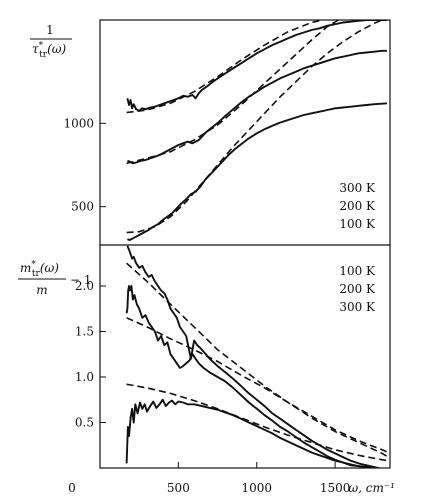  I want to click on top-ylabel-den-arg: (ω), so click(56, 49).